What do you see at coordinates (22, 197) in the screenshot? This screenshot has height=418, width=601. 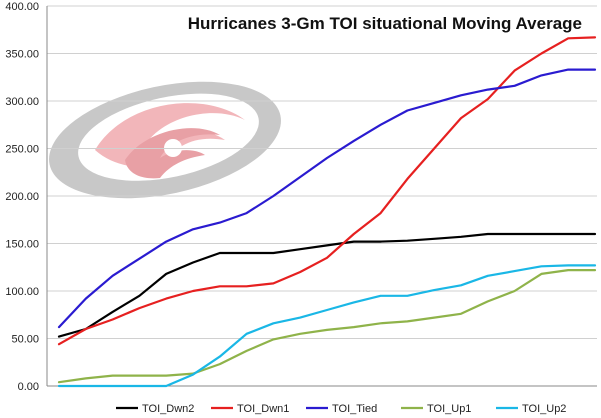 I see `y-tick-label: 200.00` at bounding box center [22, 197].